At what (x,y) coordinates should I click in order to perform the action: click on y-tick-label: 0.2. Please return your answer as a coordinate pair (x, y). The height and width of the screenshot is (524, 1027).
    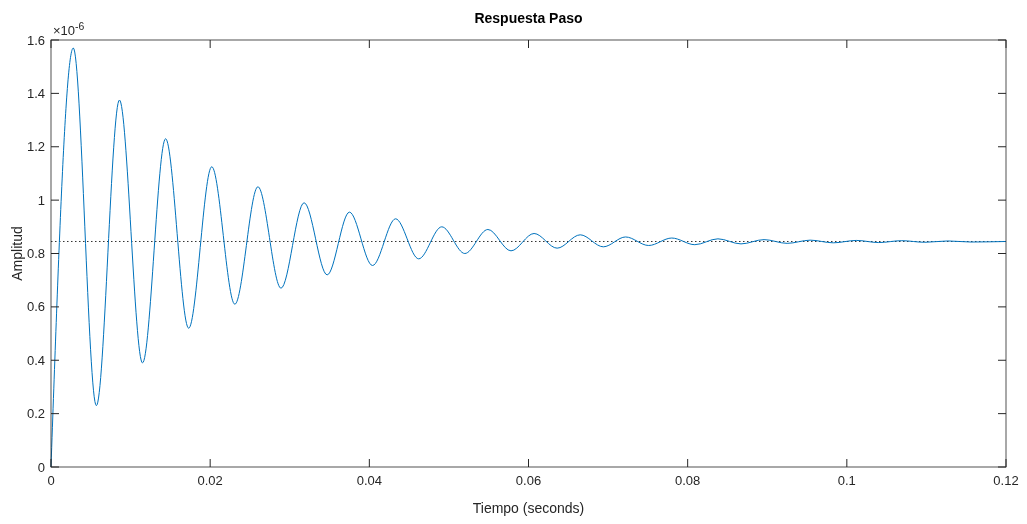
    Looking at the image, I should click on (35, 414).